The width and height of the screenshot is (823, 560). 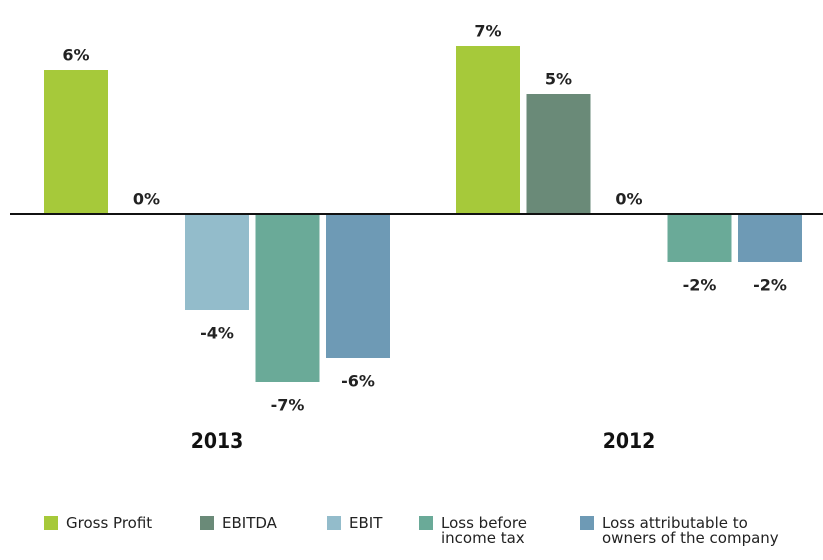 What do you see at coordinates (249, 523) in the screenshot?
I see `legend-label: EBITDA` at bounding box center [249, 523].